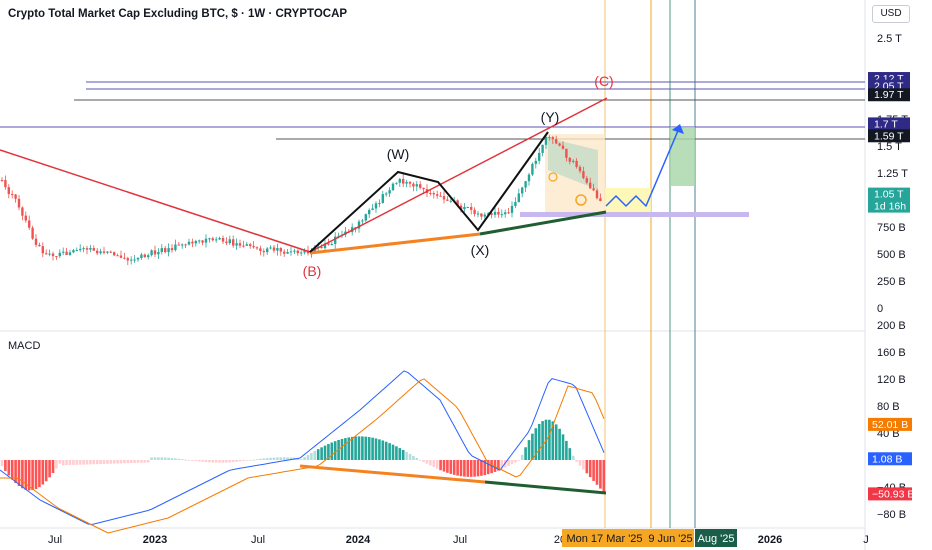  What do you see at coordinates (358, 540) in the screenshot?
I see `time-tick-label: 2024` at bounding box center [358, 540].